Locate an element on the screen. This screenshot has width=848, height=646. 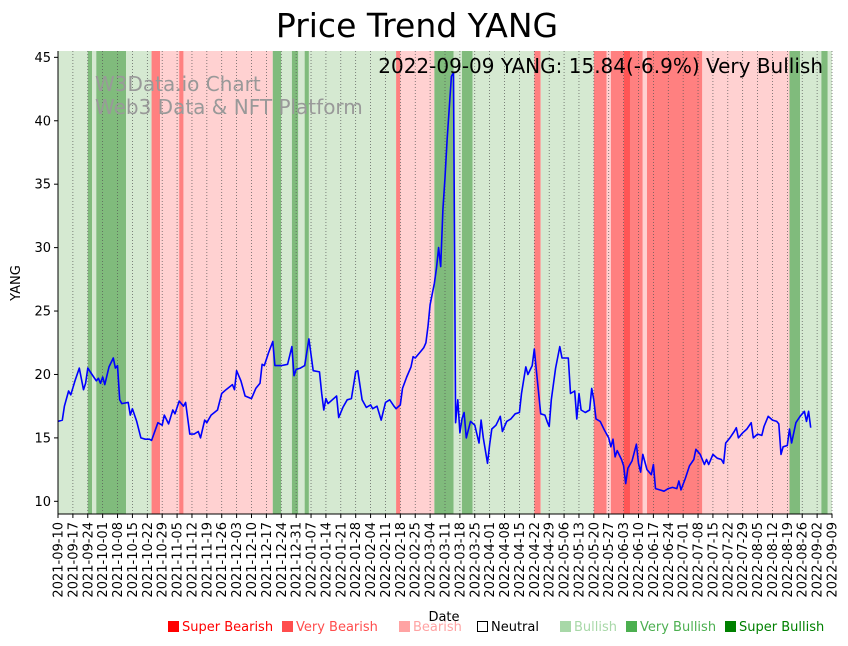
y-tick-label: 20 is located at coordinates (42, 375).